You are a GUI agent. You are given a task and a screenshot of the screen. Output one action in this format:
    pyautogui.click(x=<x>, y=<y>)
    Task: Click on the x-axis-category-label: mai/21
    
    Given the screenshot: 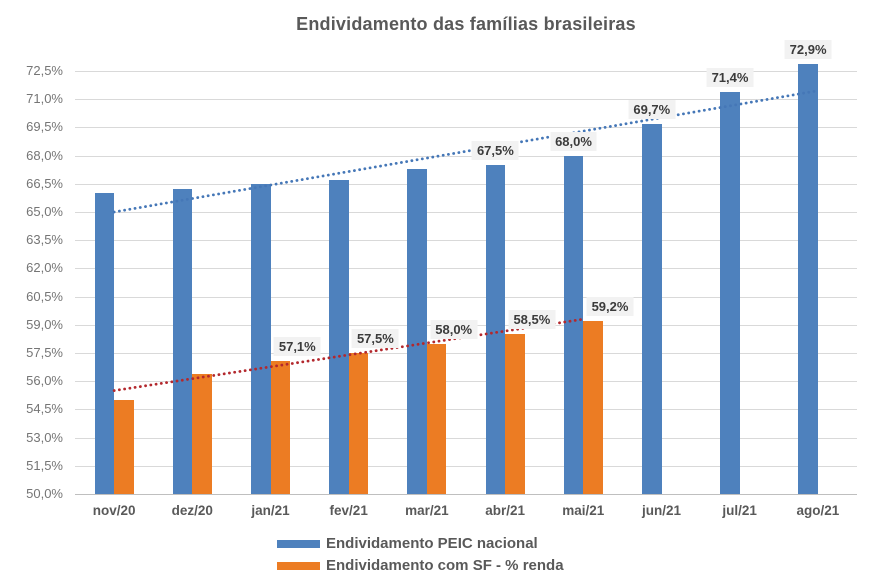 What is the action you would take?
    pyautogui.click(x=583, y=510)
    